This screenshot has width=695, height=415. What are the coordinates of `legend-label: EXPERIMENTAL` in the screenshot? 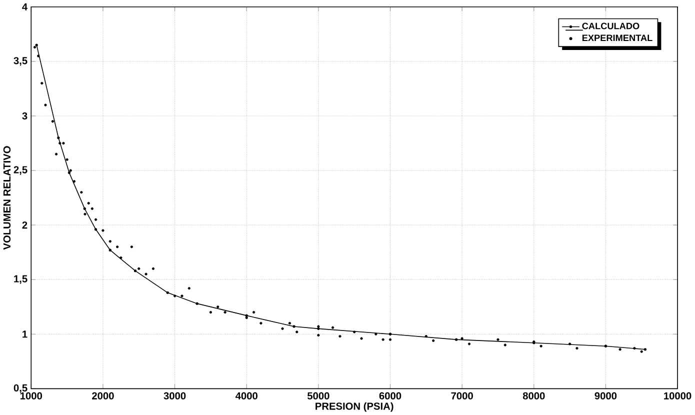 It's located at (617, 37).